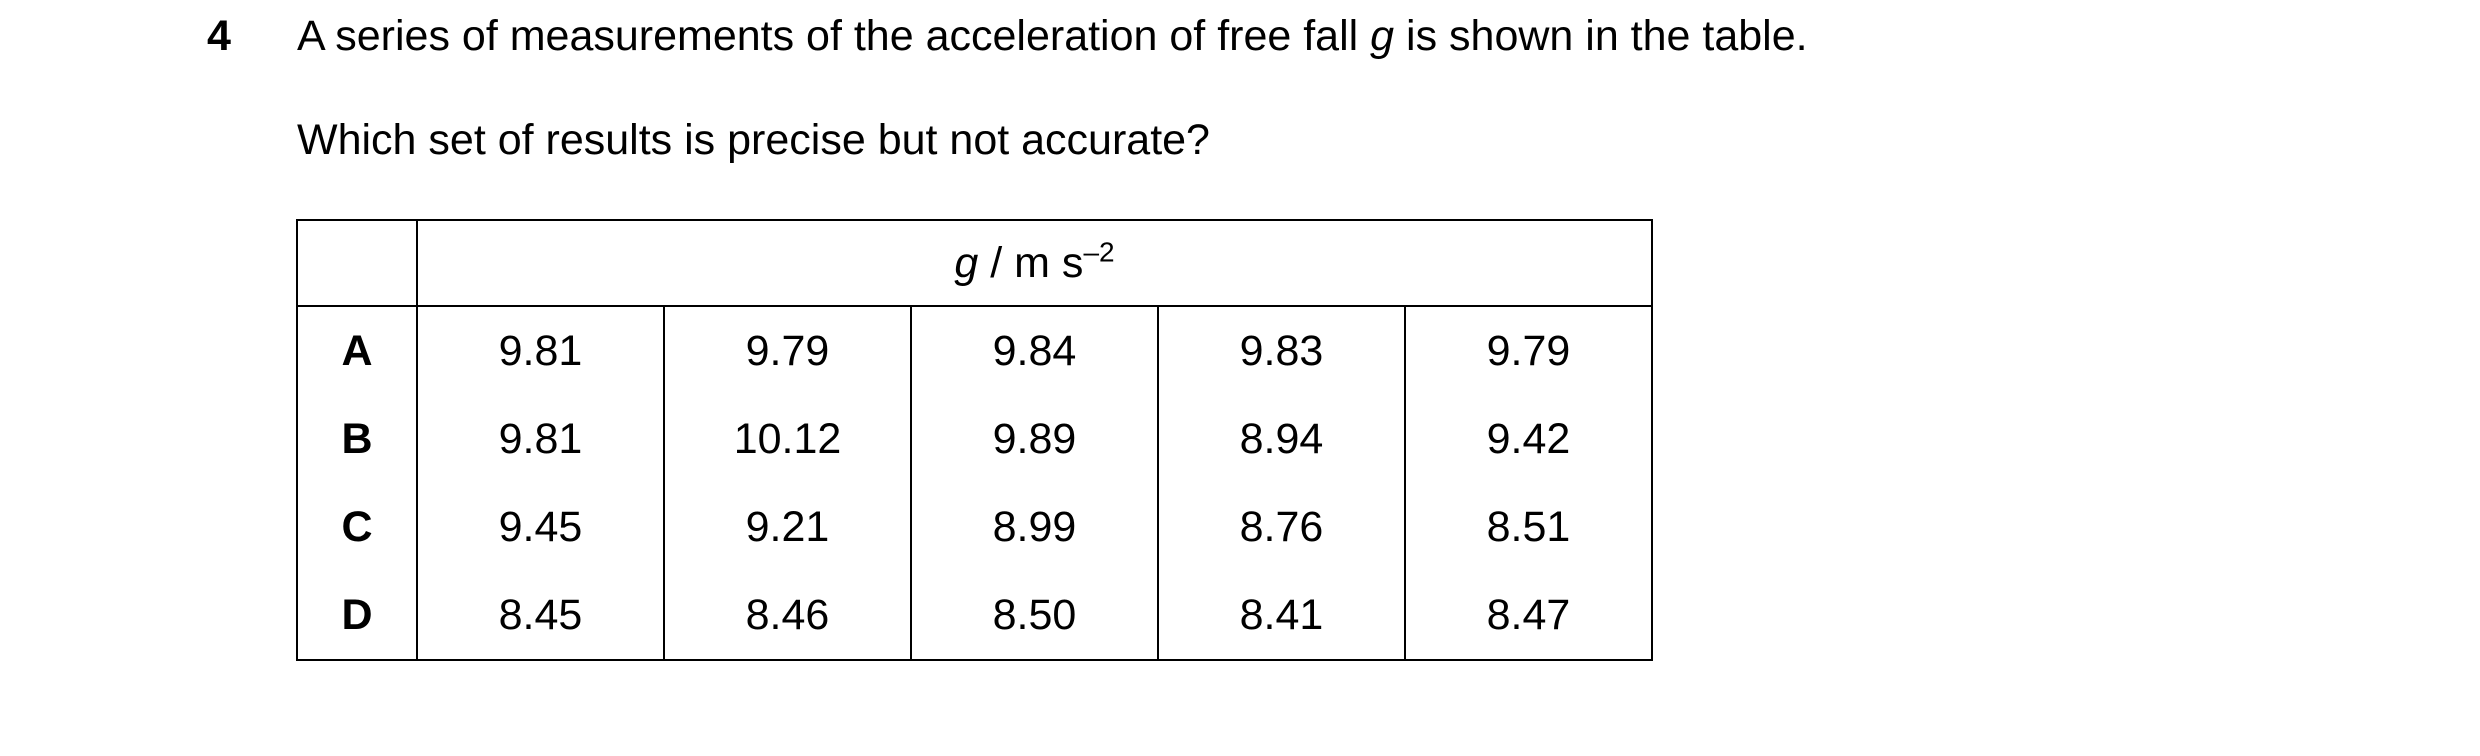  What do you see at coordinates (1528, 616) in the screenshot?
I see `table-cell: 8.47` at bounding box center [1528, 616].